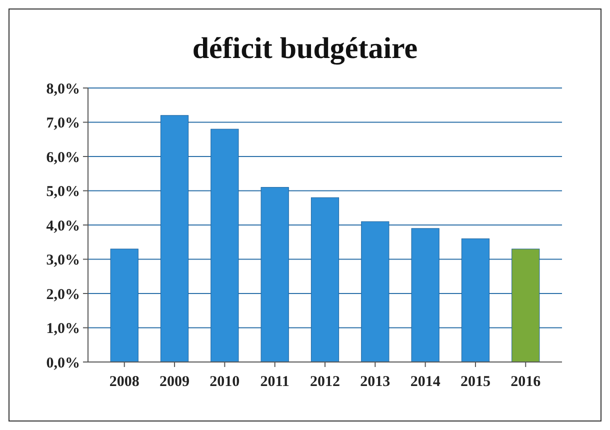 This screenshot has width=610, height=430. Describe the element at coordinates (425, 382) in the screenshot. I see `x-tick-label: 2014` at that location.